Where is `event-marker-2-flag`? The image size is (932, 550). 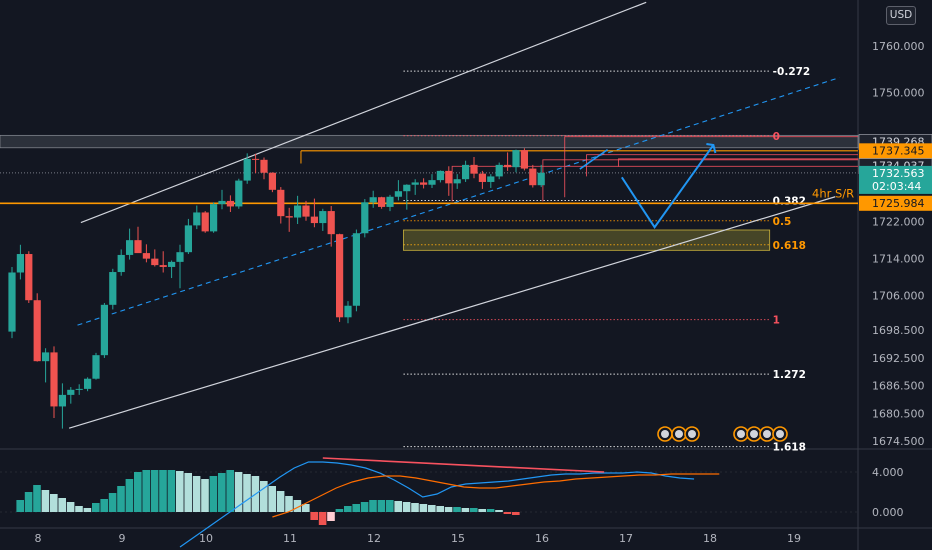 event-marker-2-flag is located at coordinates (679, 434).